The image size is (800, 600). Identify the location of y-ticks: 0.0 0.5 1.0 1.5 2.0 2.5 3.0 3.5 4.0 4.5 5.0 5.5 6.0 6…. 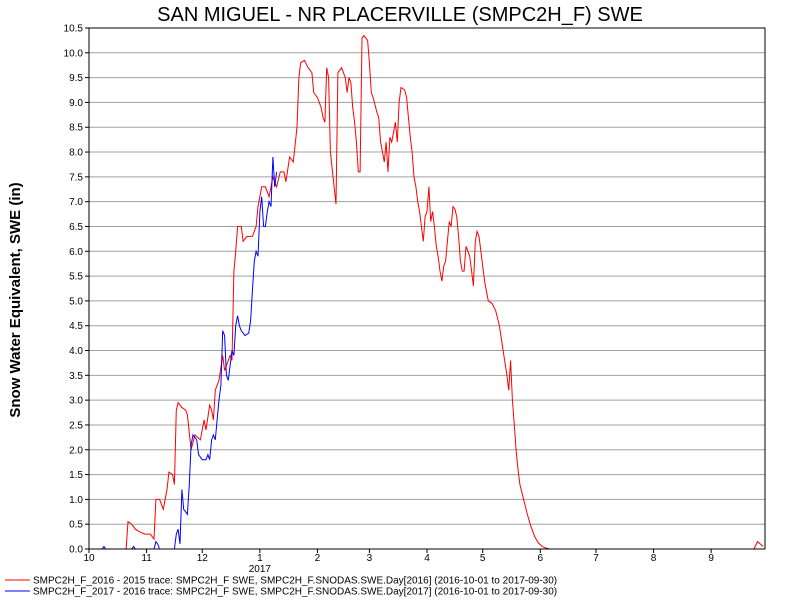
(76, 290).